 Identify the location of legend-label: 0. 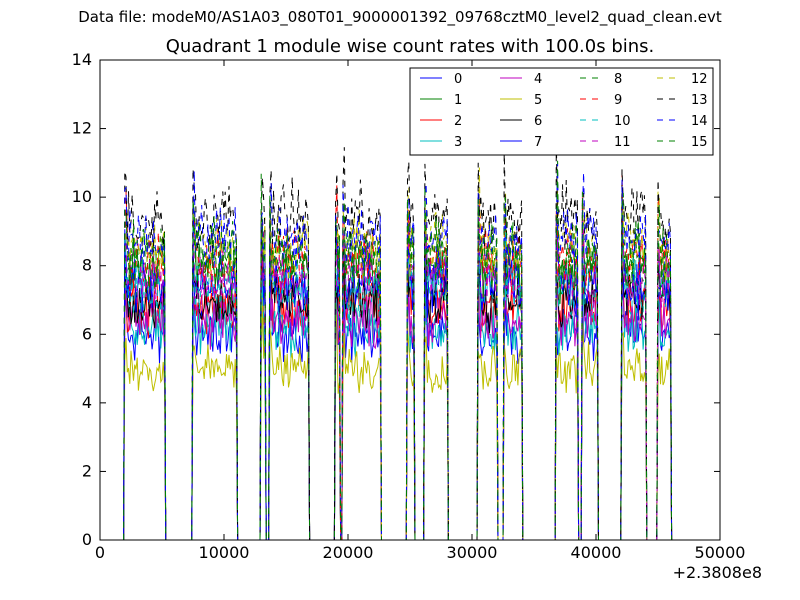
(458, 79).